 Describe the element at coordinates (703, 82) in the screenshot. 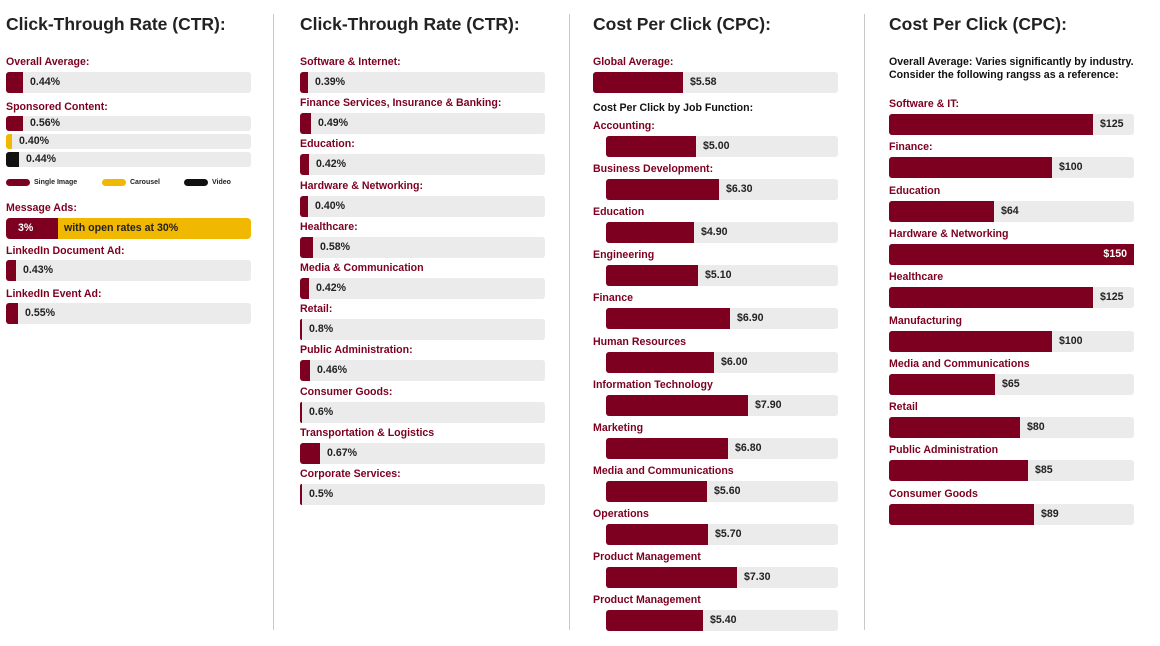

I see `data-label: $5.58` at that location.